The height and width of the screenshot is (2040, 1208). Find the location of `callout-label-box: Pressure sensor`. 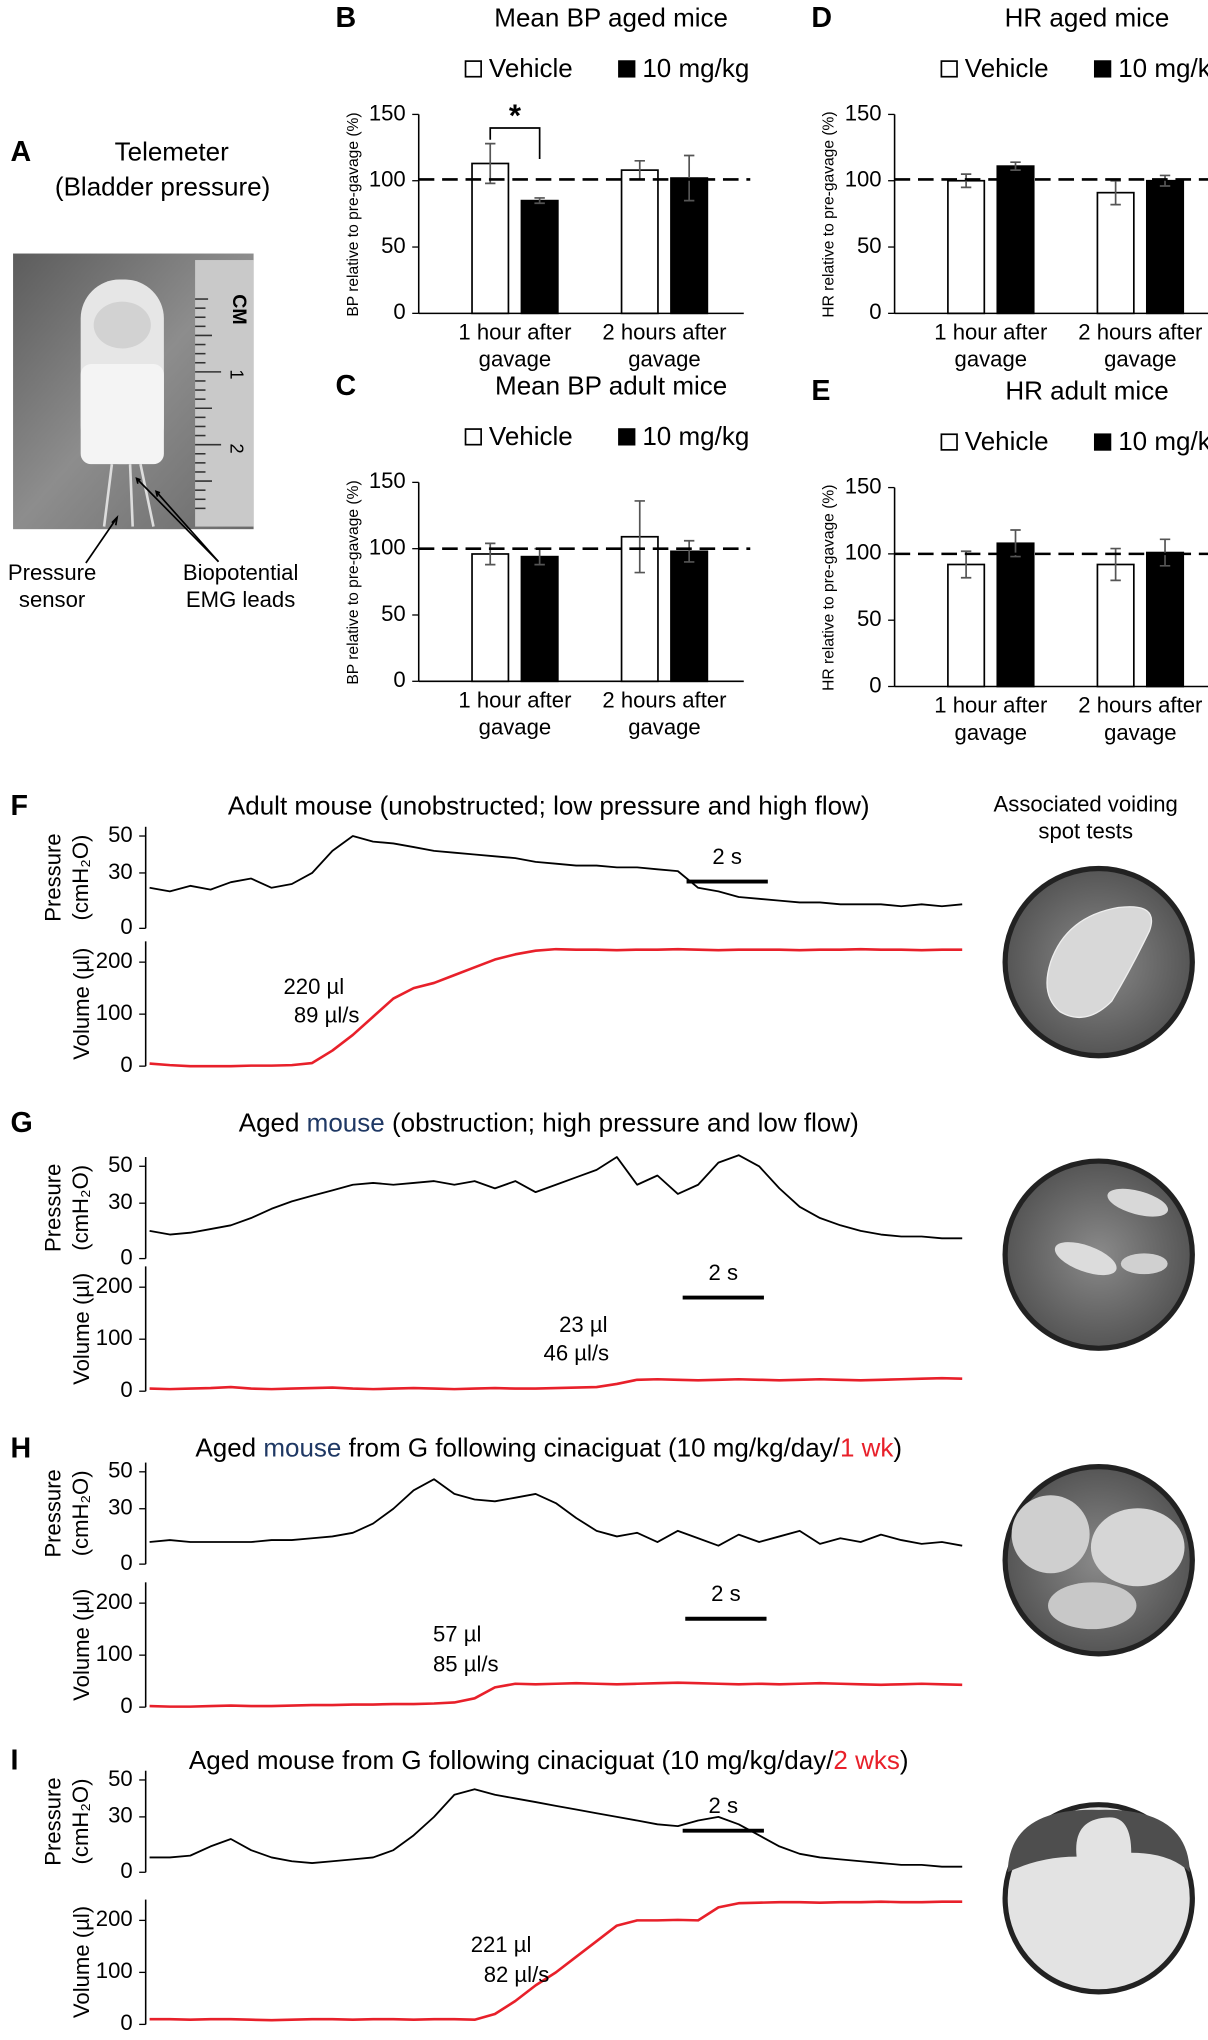

callout-label-box: Pressure sensor is located at coordinates (52, 586).